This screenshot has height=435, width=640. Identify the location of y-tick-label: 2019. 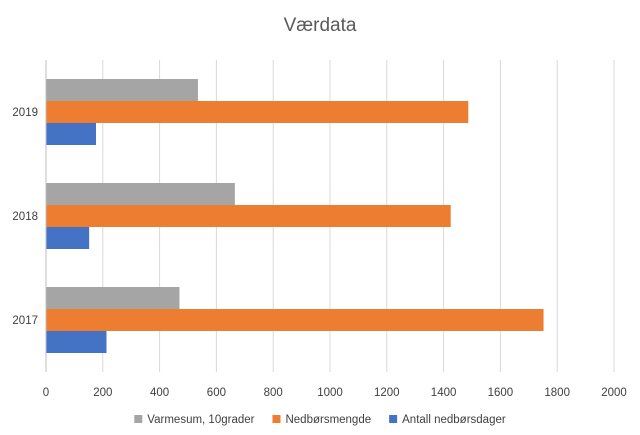
(25, 113).